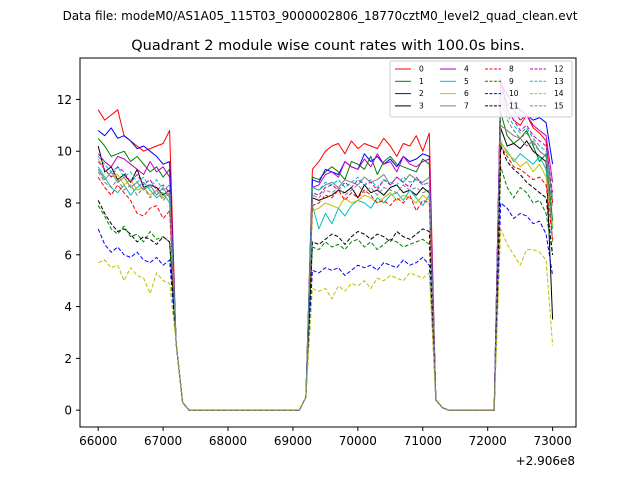  I want to click on legend-label-6: 6, so click(466, 93).